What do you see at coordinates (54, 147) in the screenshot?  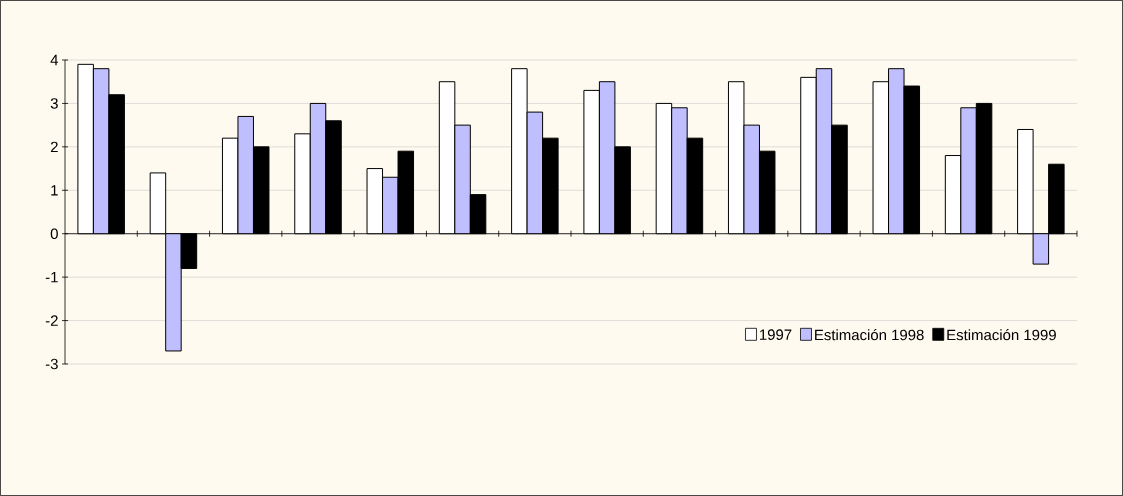 I see `y-tick-label: 2` at bounding box center [54, 147].